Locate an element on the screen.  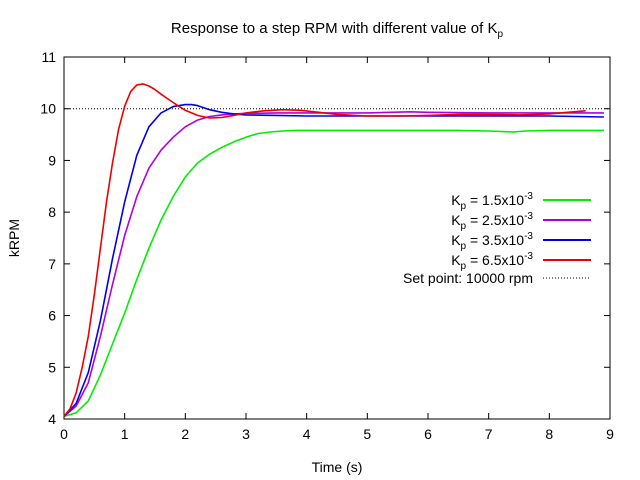
y-tick-label: 6 is located at coordinates (52, 316).